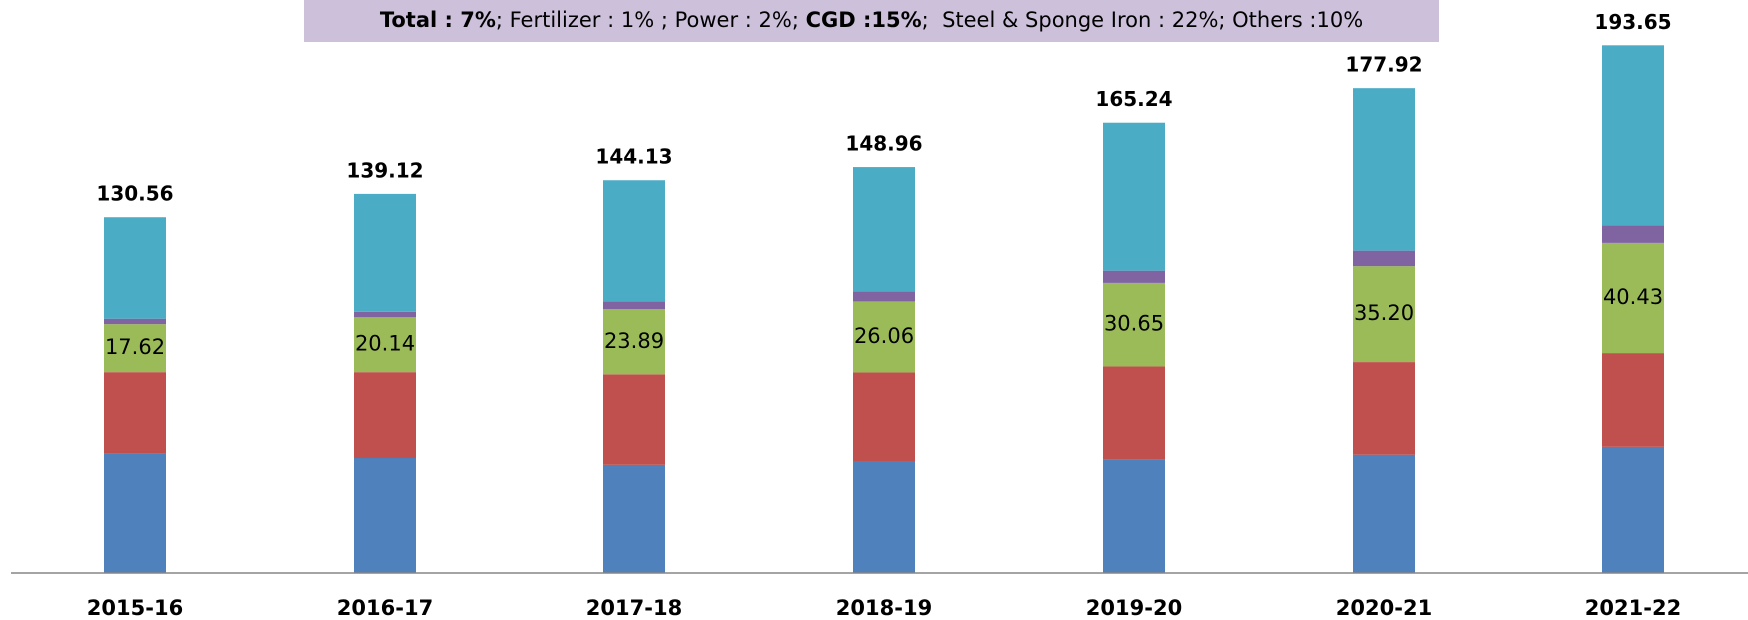 This screenshot has height=620, width=1748. Describe the element at coordinates (1134, 608) in the screenshot. I see `x-tick-label: 2019-20` at that location.